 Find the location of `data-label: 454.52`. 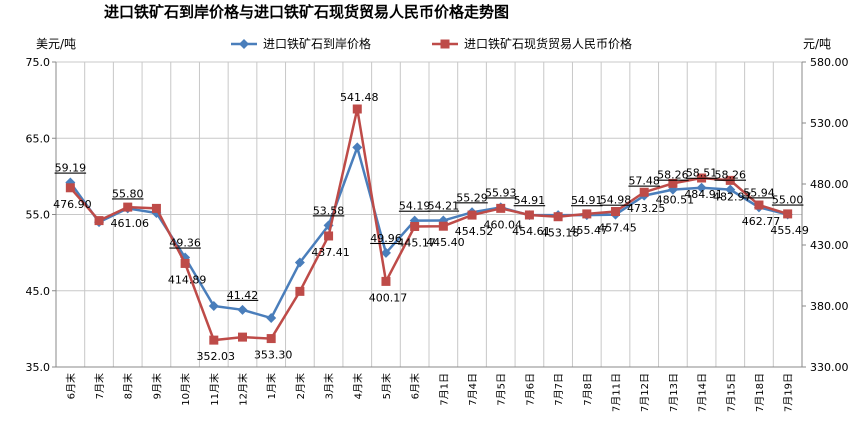

data-label: 454.52 is located at coordinates (474, 231).